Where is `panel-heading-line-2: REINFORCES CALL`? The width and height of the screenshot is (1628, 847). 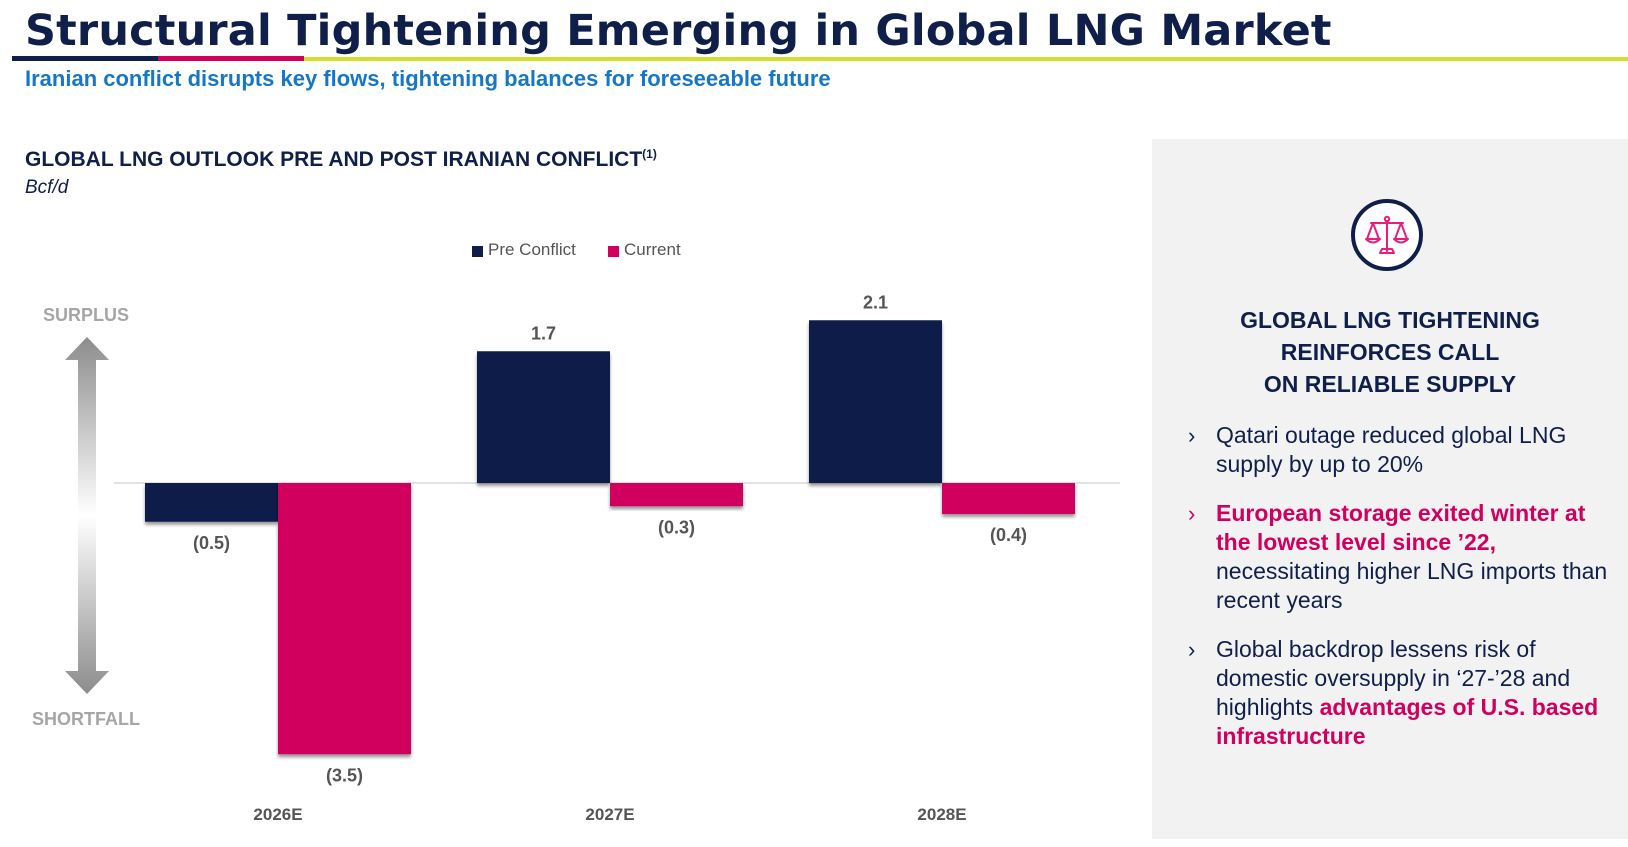 panel-heading-line-2: REINFORCES CALL is located at coordinates (1390, 352).